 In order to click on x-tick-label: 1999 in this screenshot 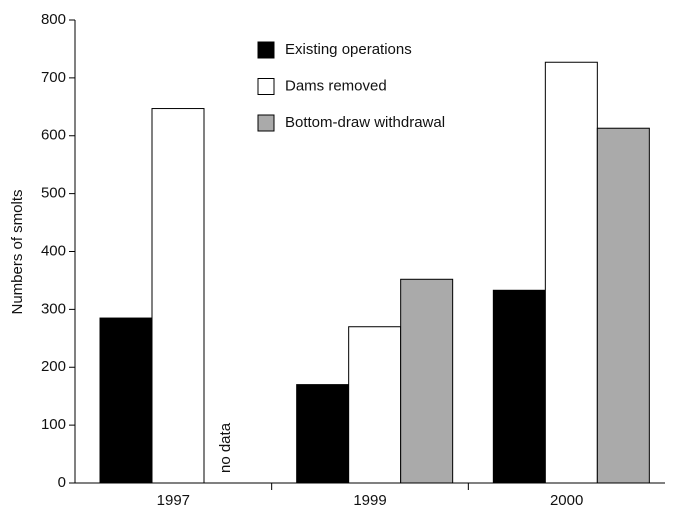, I will do `click(369, 500)`.